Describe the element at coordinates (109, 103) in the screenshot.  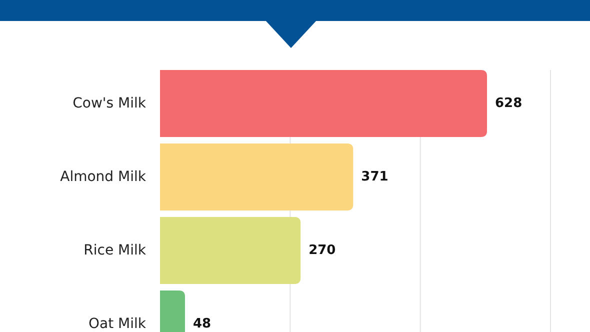
I see `y-tick-label: Cow's Milk` at that location.